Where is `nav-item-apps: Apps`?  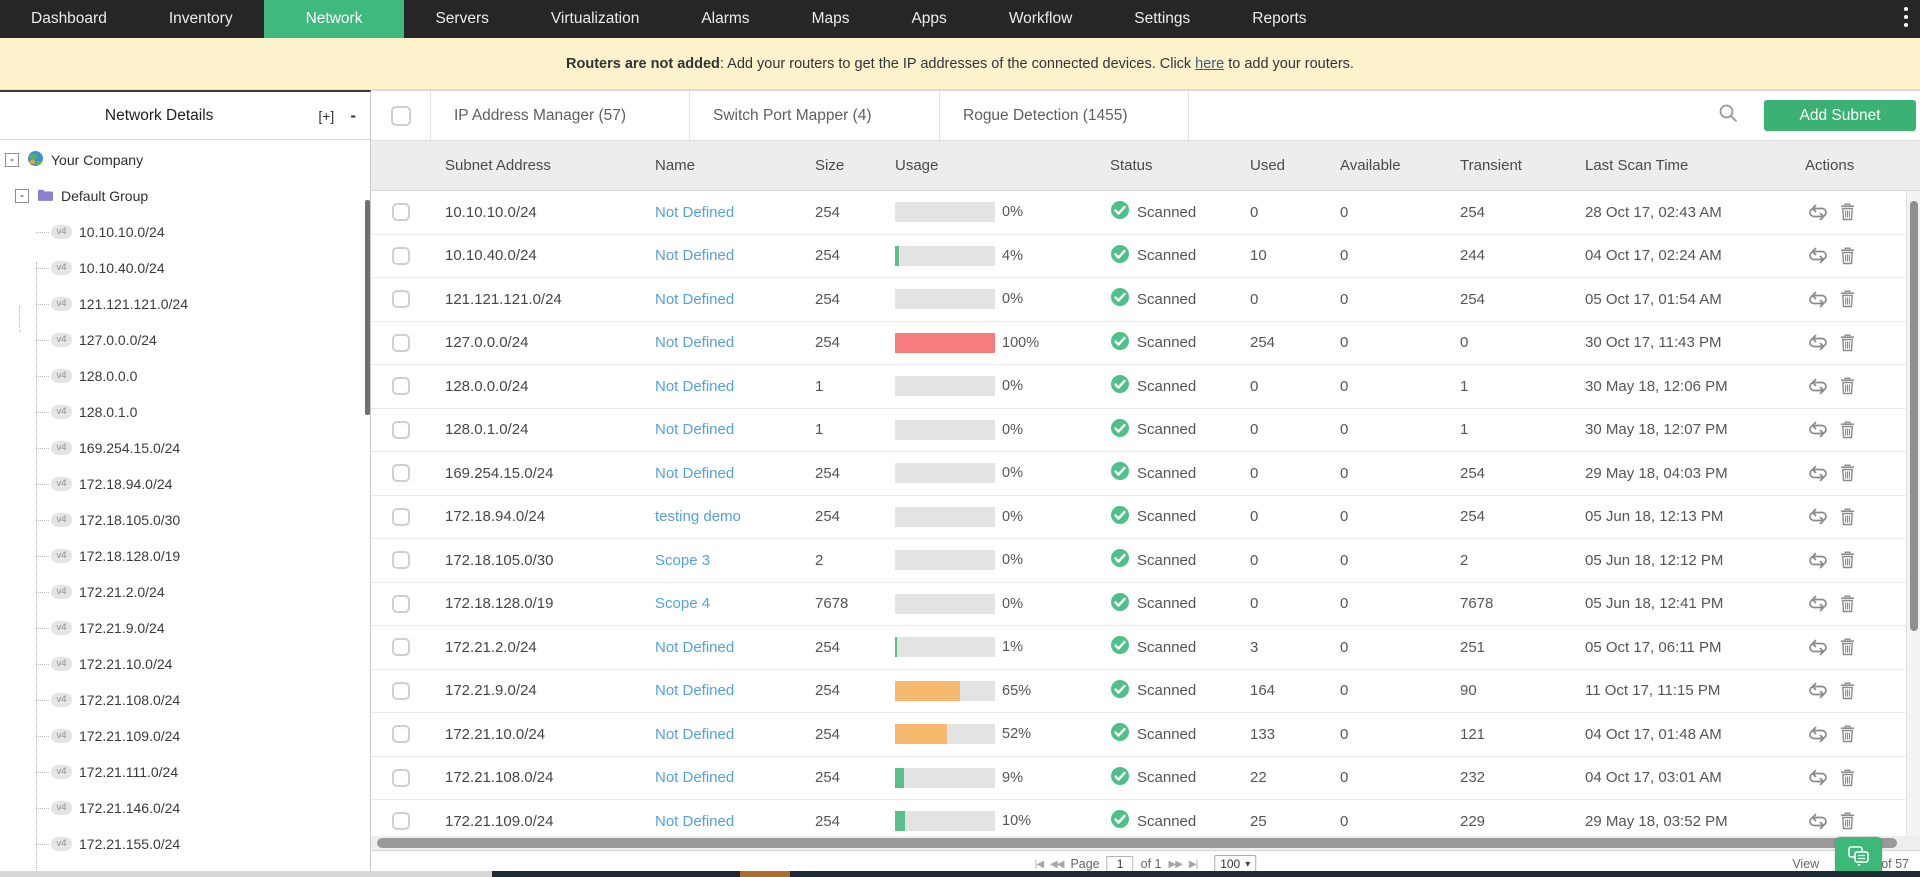
nav-item-apps: Apps is located at coordinates (929, 18).